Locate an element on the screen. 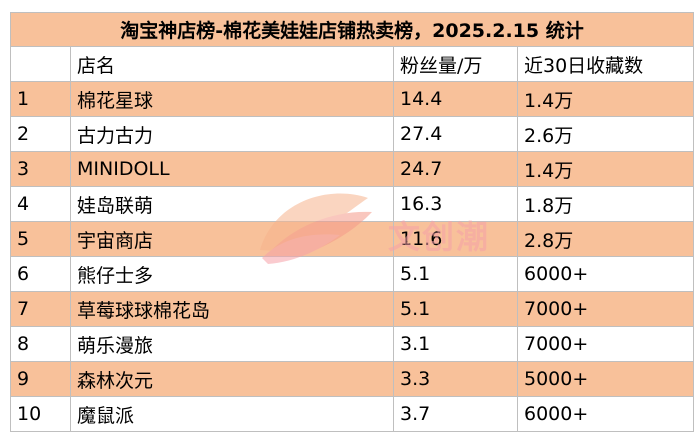  store-name-cell: 宇宙商店 is located at coordinates (232, 239).